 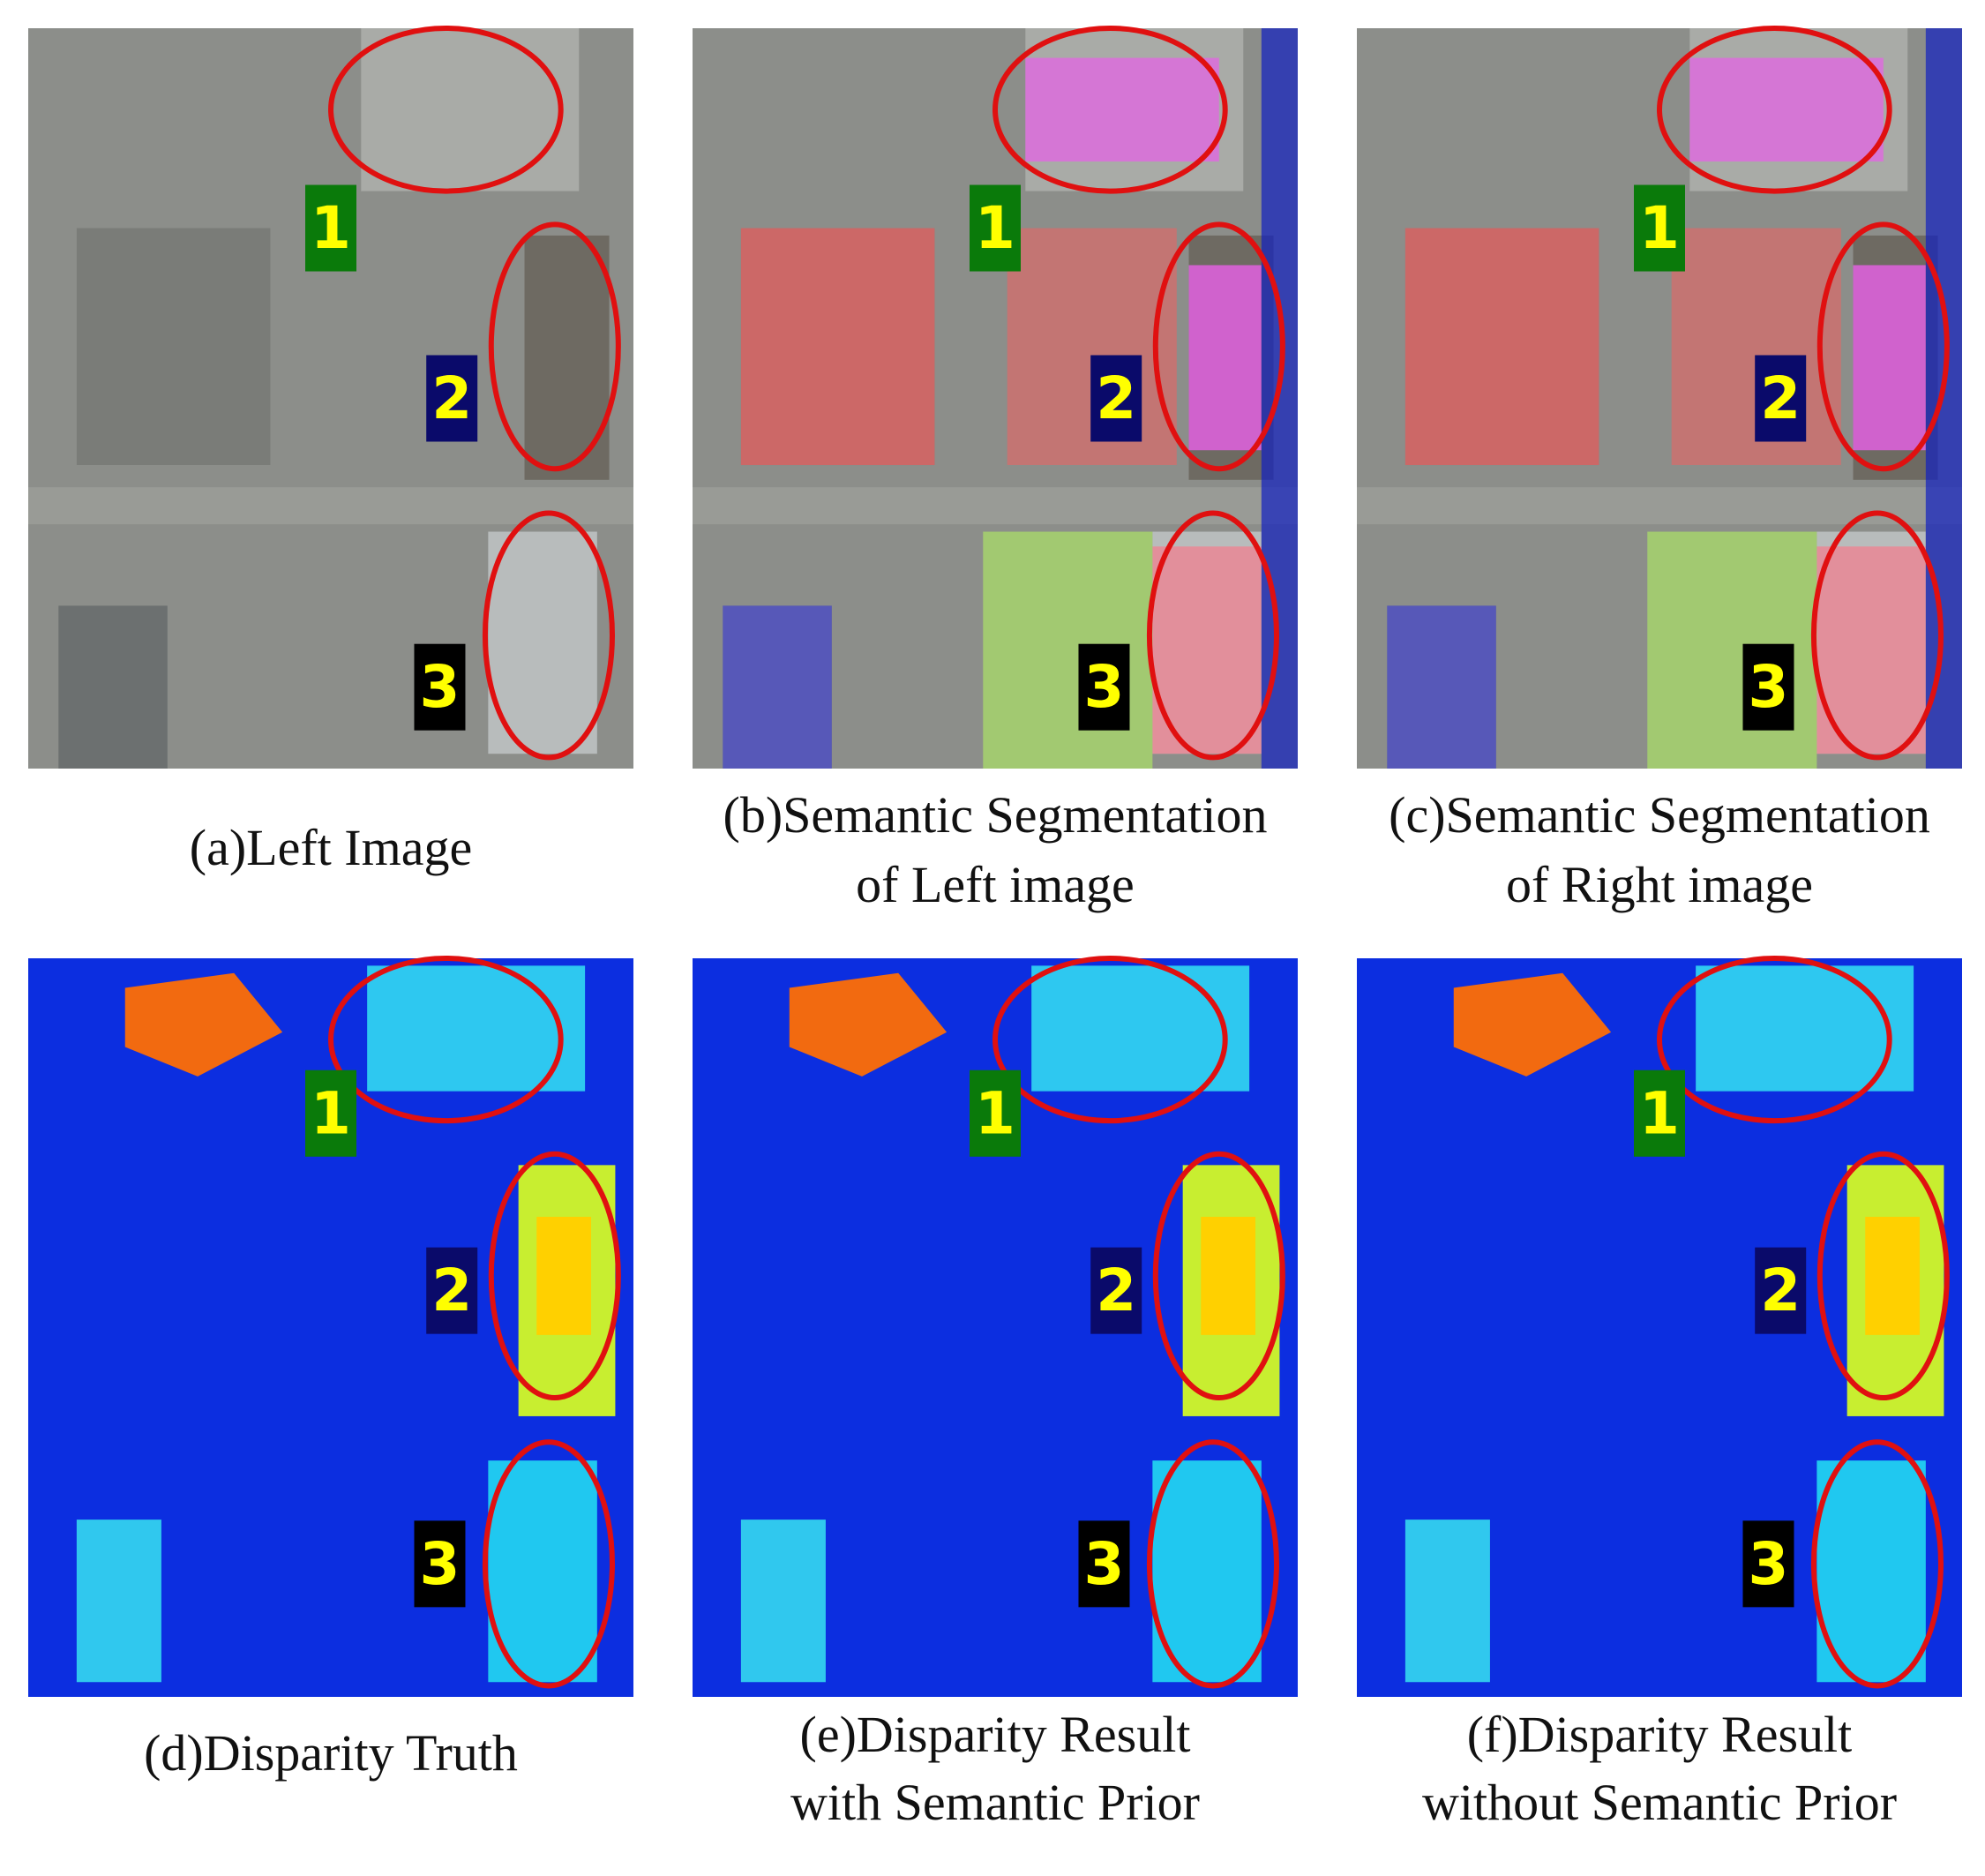 What do you see at coordinates (331, 847) in the screenshot?
I see `panel-caption: (a)Left Image` at bounding box center [331, 847].